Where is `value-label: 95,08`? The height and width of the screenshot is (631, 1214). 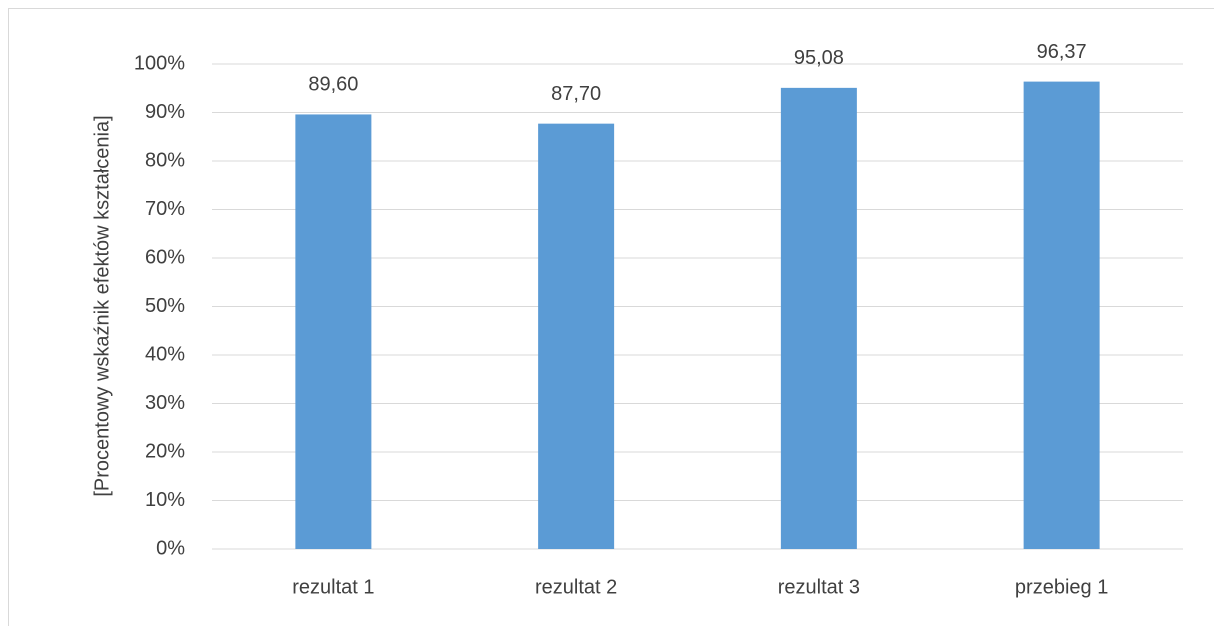 value-label: 95,08 is located at coordinates (819, 58).